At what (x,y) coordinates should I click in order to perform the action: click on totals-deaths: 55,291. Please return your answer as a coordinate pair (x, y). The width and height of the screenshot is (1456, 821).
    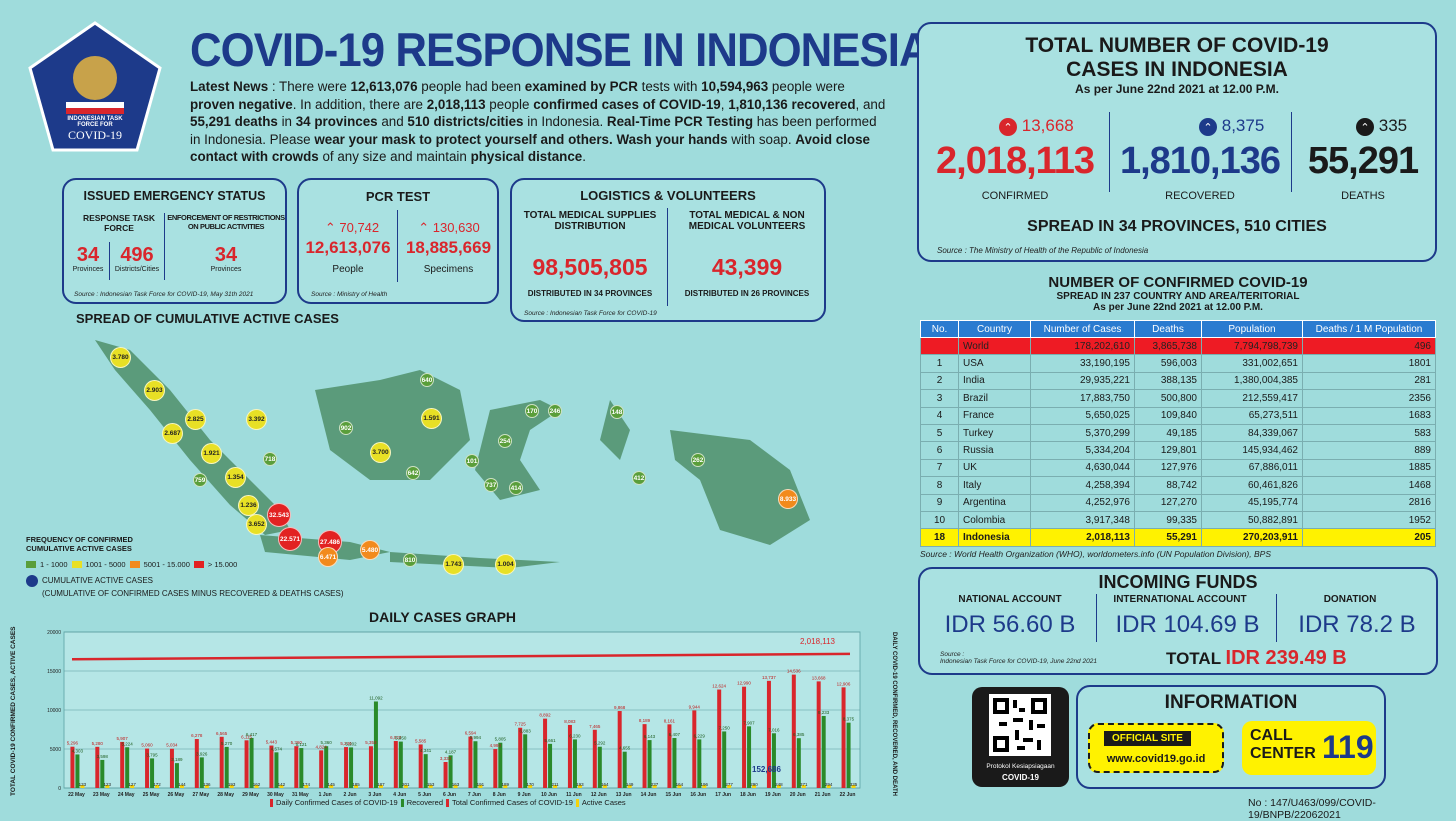
    Looking at the image, I should click on (1363, 161).